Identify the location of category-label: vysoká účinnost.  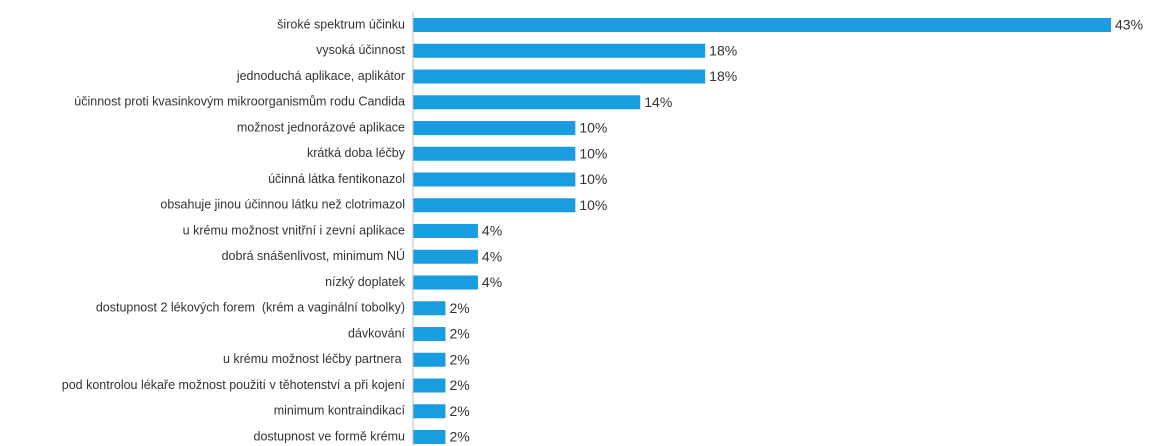
(360, 50).